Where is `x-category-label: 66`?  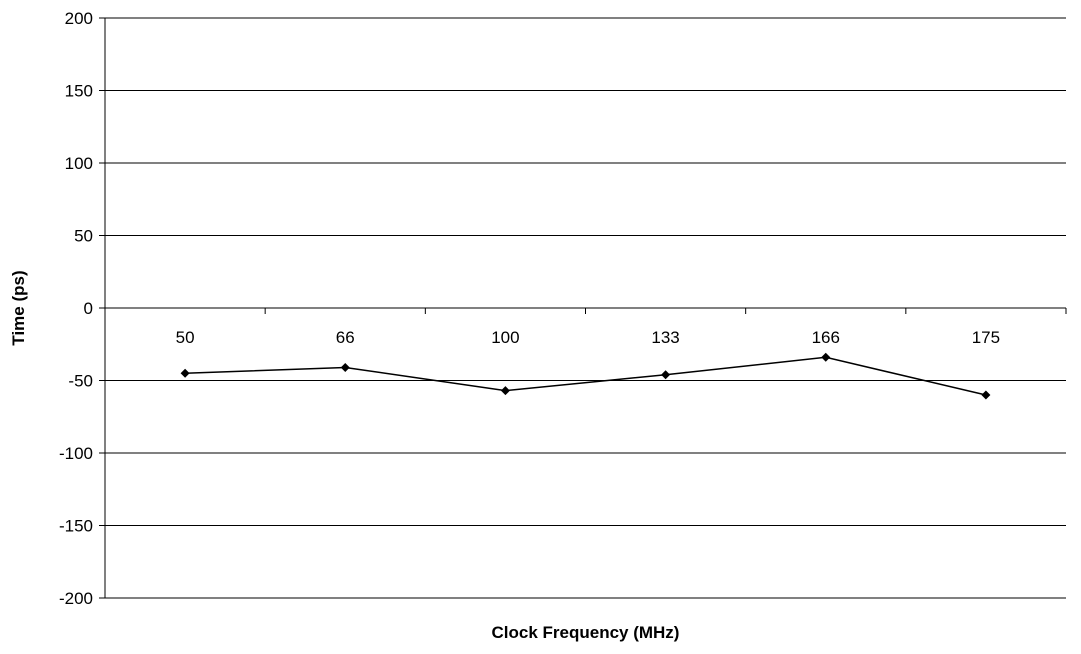
x-category-label: 66 is located at coordinates (345, 337).